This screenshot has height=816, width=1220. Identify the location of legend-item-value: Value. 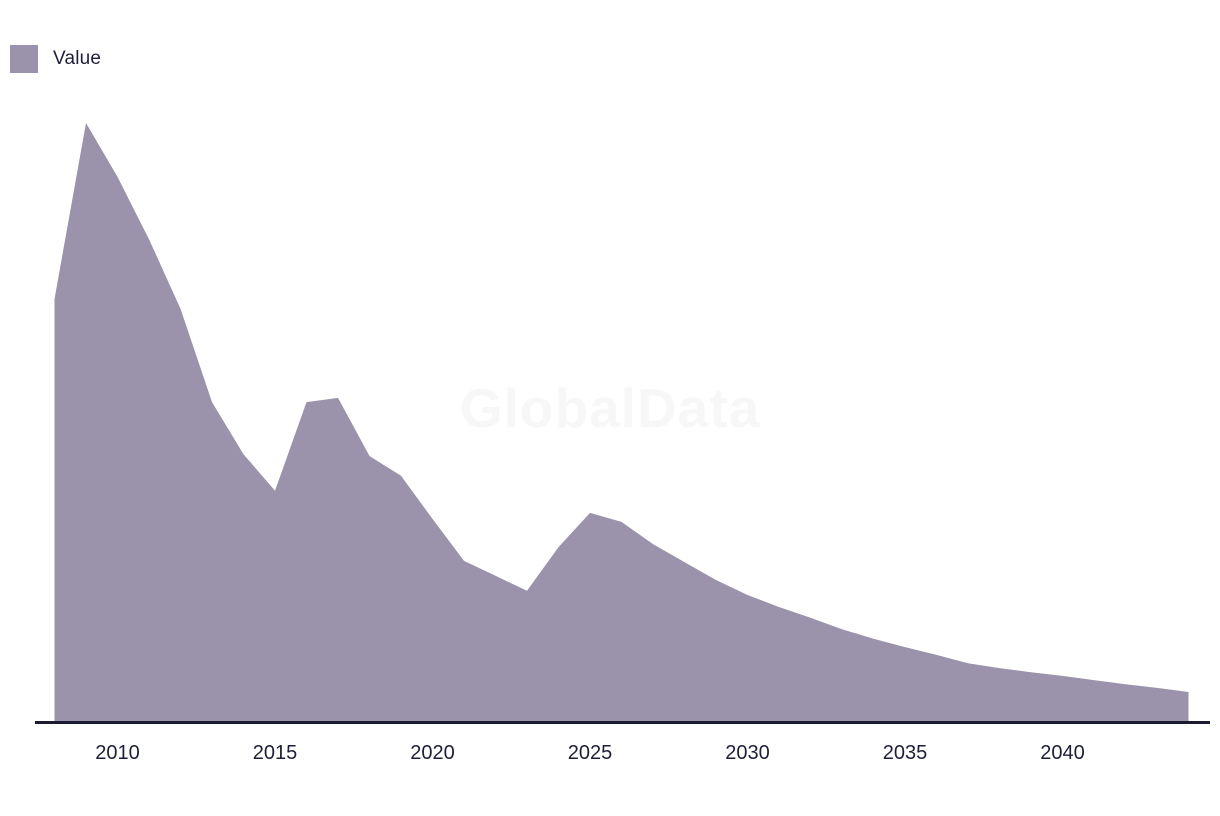
(55, 59).